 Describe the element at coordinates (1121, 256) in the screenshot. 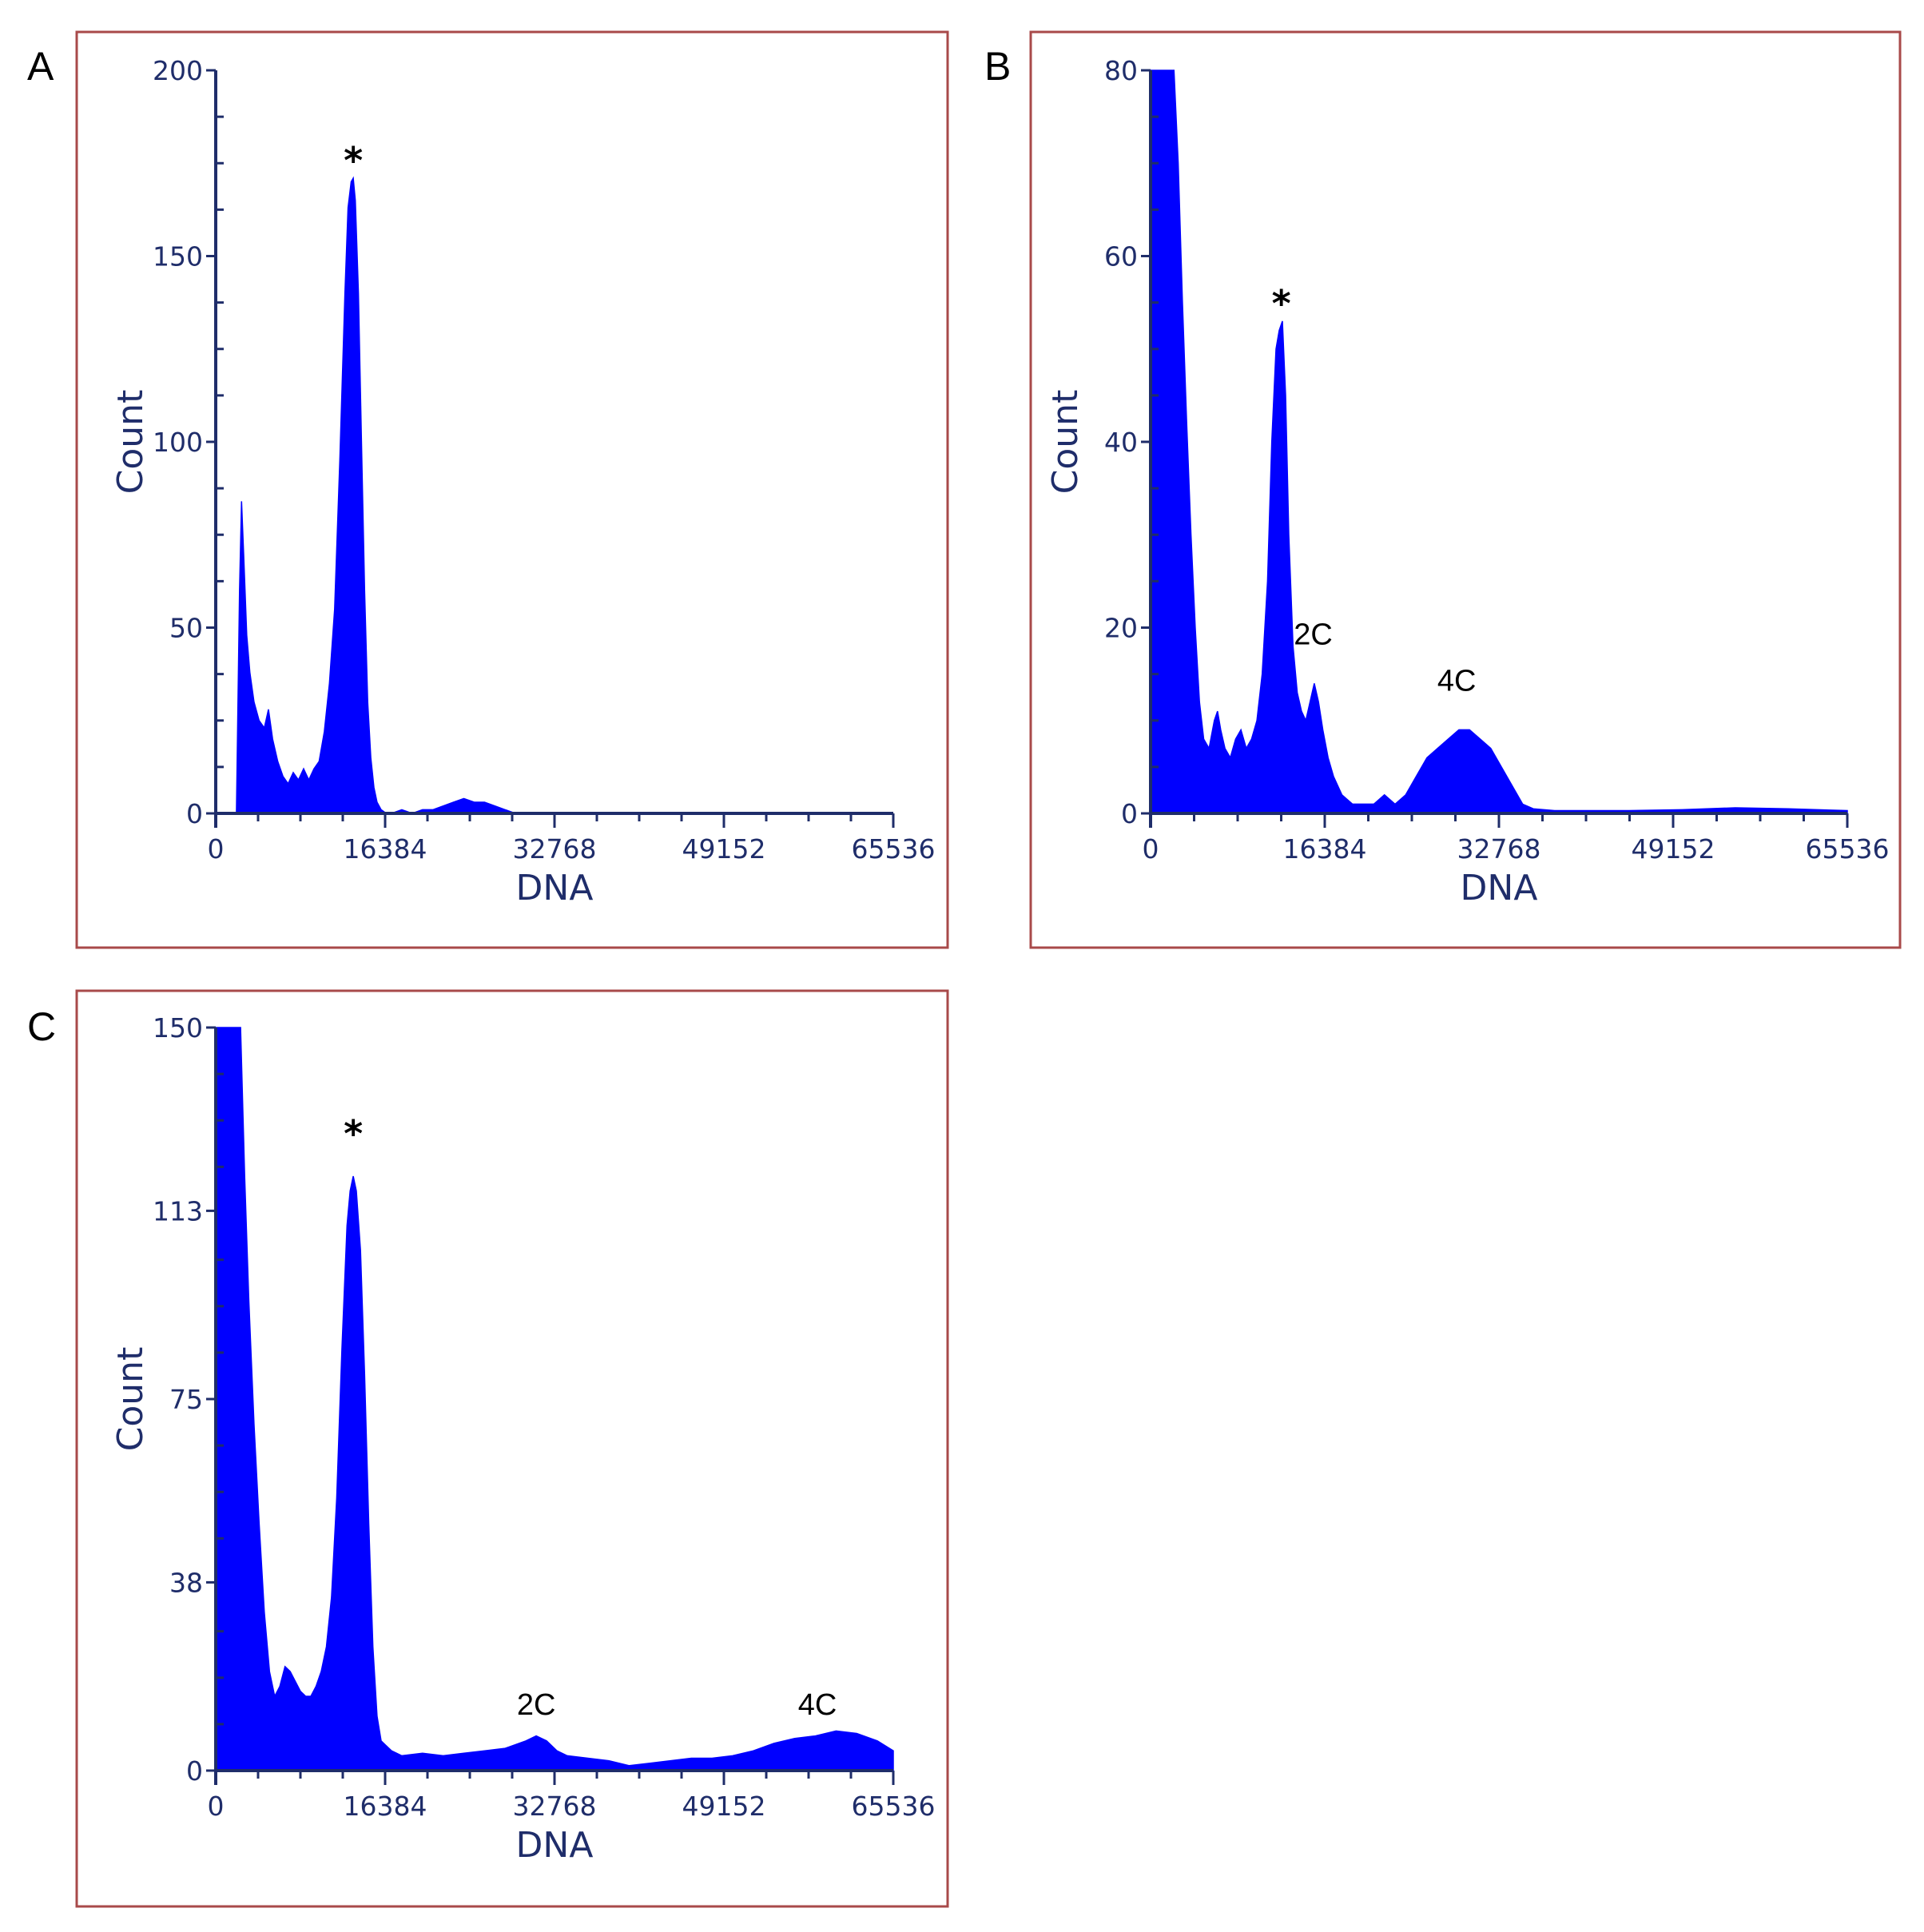

I see `y-tick-label: 60` at that location.